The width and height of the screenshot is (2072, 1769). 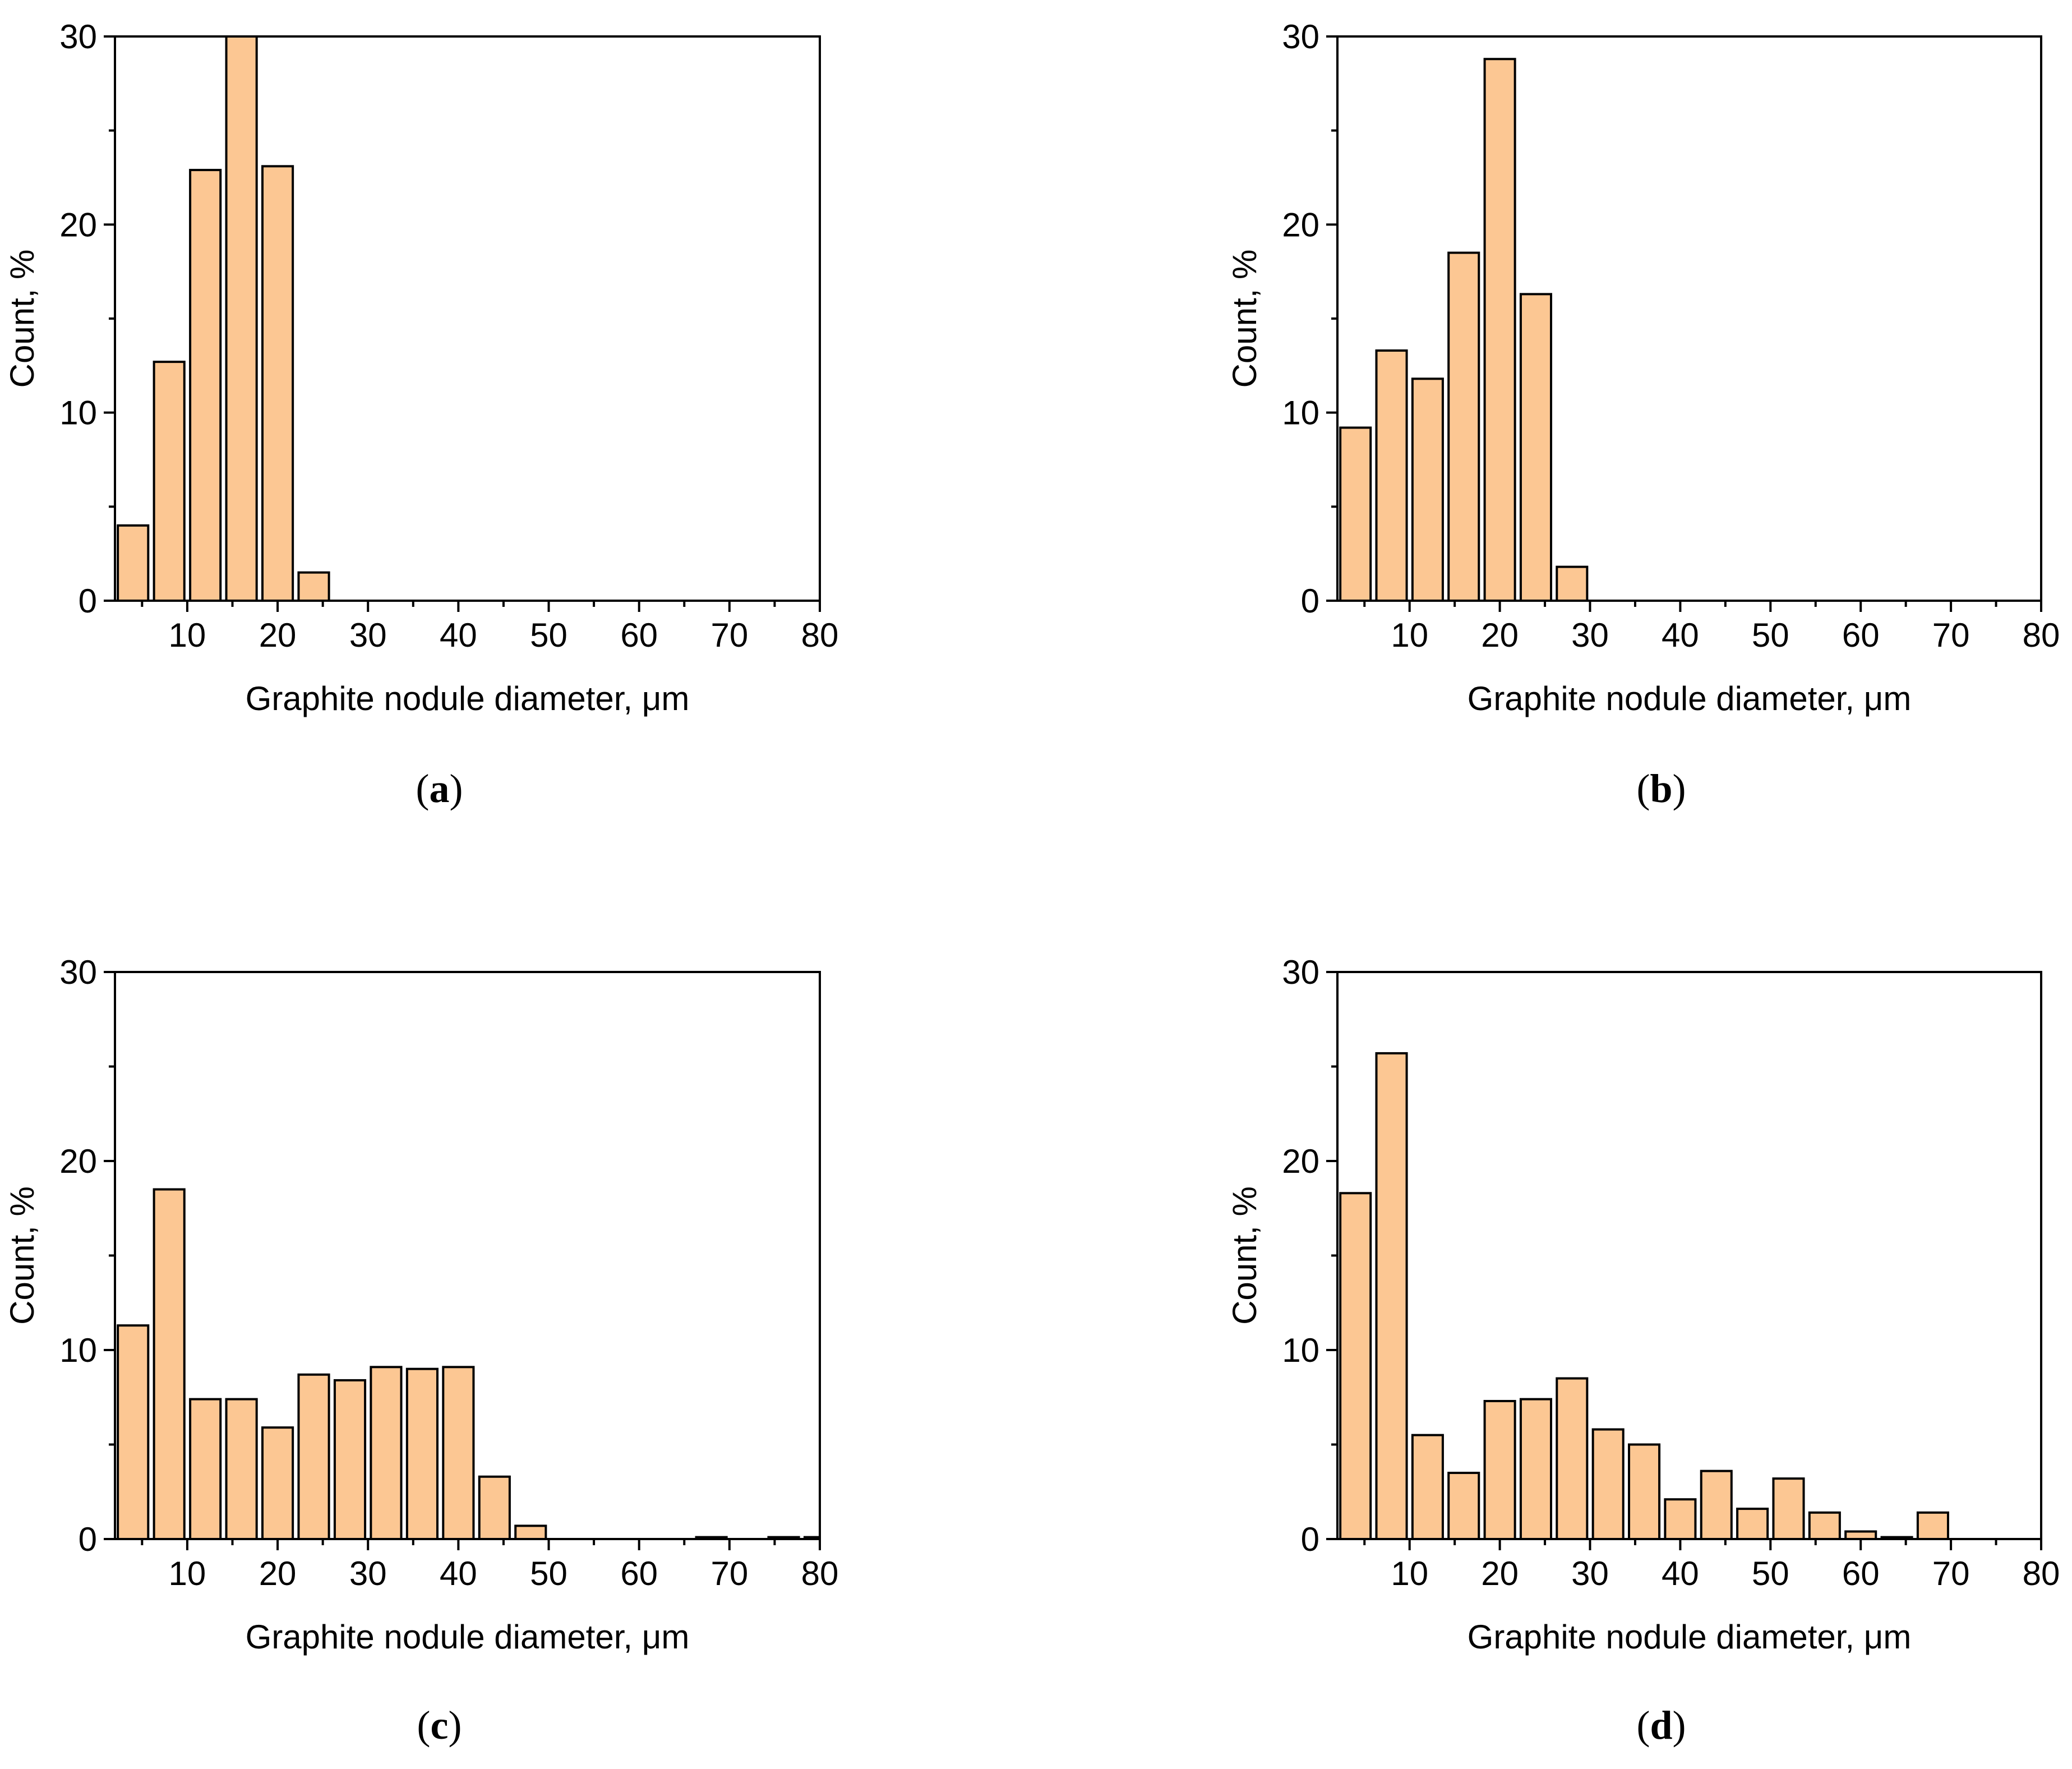 What do you see at coordinates (439, 1726) in the screenshot?
I see `panel-label: (c)` at bounding box center [439, 1726].